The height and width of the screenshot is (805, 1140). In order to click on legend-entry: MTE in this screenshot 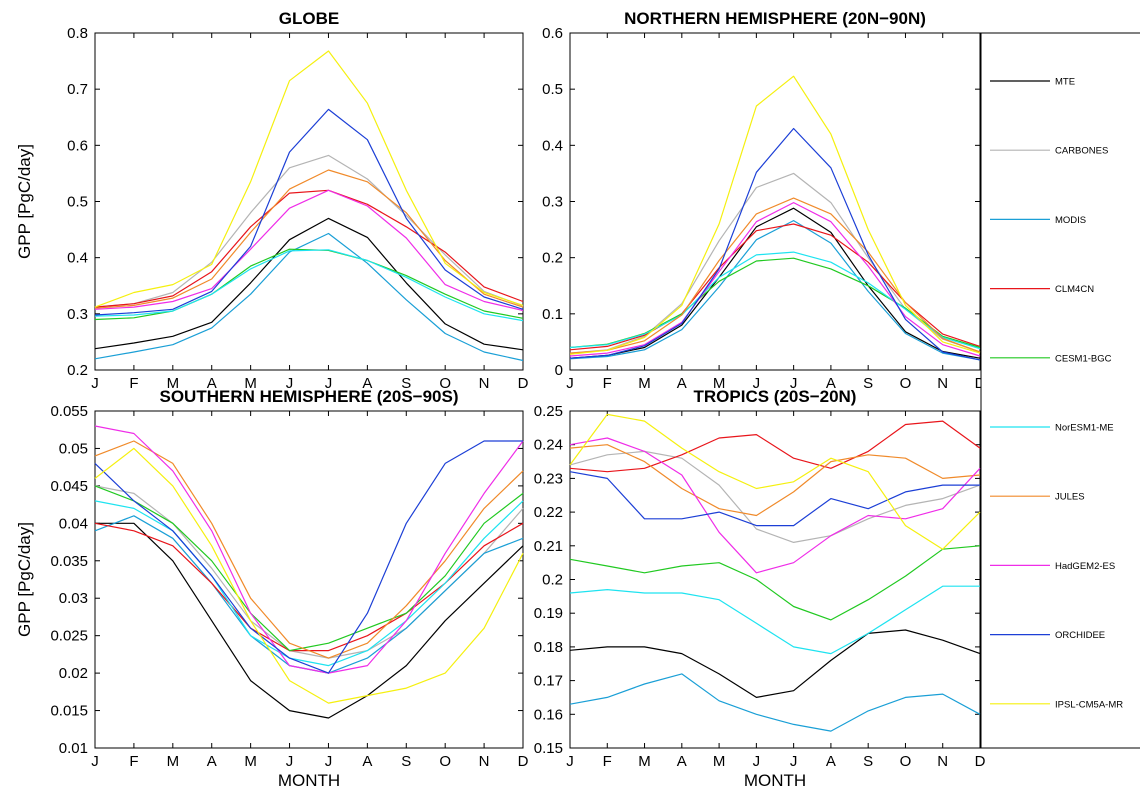, I will do `click(1032, 82)`.